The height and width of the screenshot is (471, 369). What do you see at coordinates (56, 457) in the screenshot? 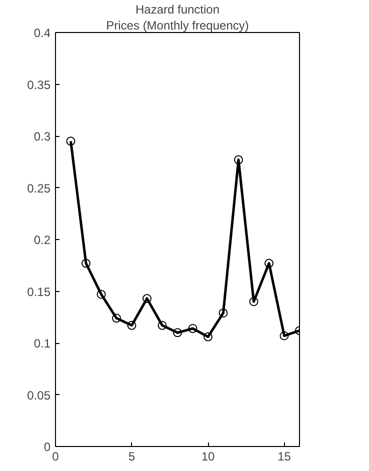
I see `x-tick-label: 0` at bounding box center [56, 457].